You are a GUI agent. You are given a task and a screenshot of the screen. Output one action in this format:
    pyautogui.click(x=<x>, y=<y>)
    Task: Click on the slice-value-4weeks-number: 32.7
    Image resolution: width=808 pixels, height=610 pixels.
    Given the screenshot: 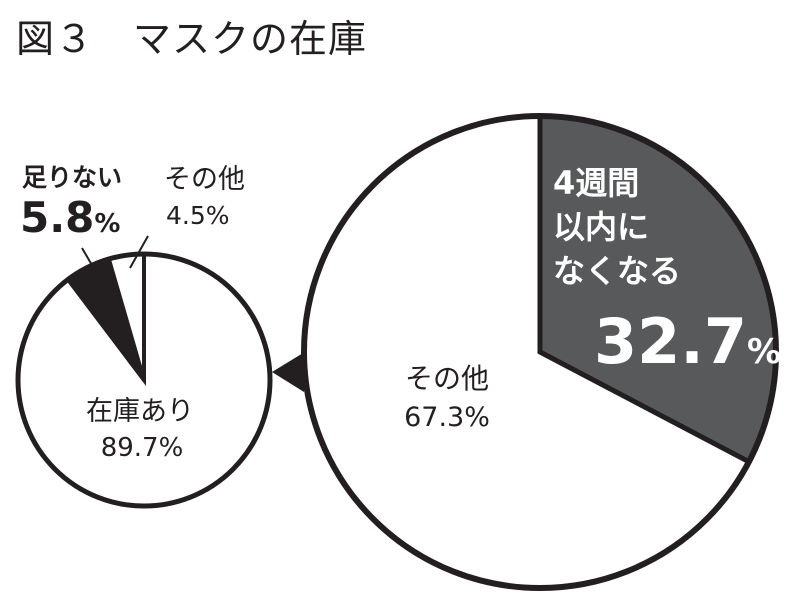 What is the action you would take?
    pyautogui.click(x=670, y=341)
    